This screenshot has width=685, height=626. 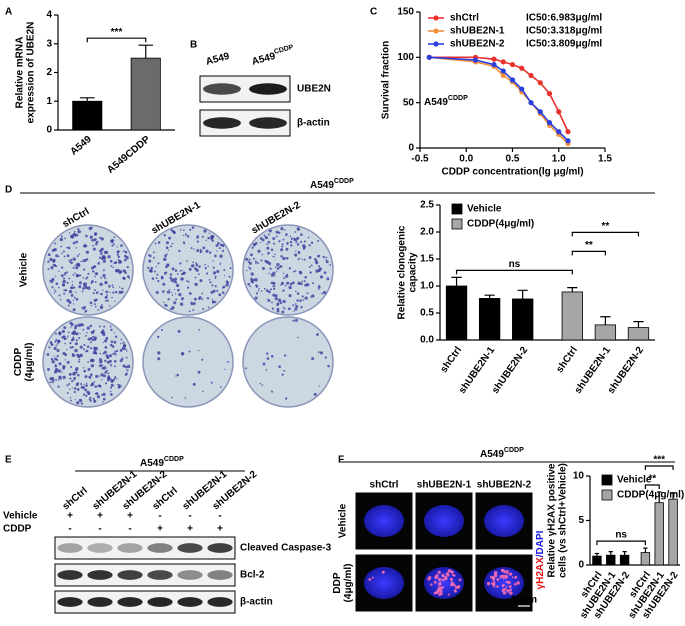 I want to click on legend-swatch, so click(x=607, y=495).